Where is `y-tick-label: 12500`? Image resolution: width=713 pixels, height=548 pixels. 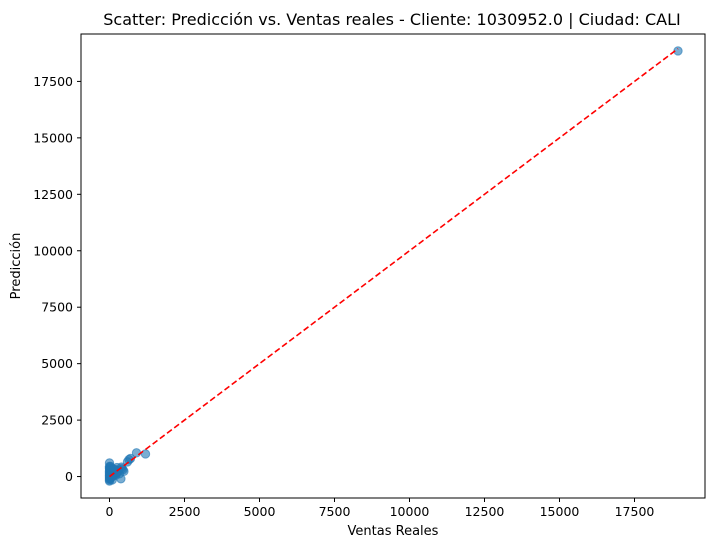
y-tick-label: 12500 is located at coordinates (53, 194).